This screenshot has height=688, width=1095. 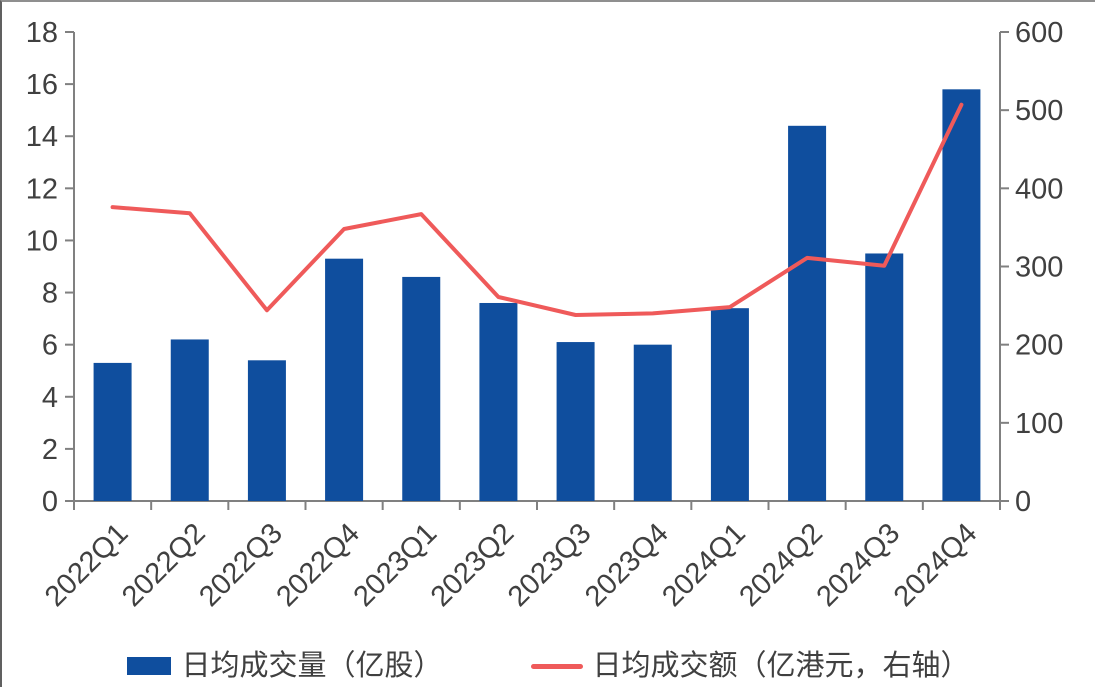 What do you see at coordinates (1039, 268) in the screenshot?
I see `right-tick-label: 300` at bounding box center [1039, 268].